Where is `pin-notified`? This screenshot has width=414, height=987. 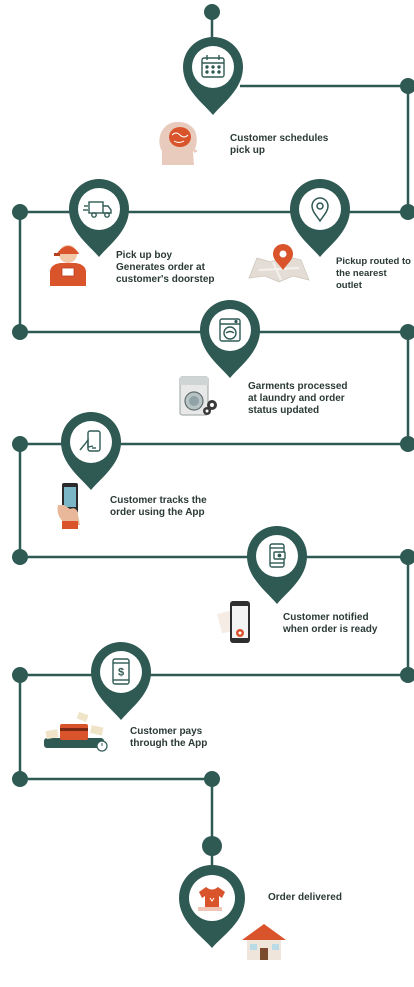 pin-notified is located at coordinates (277, 565).